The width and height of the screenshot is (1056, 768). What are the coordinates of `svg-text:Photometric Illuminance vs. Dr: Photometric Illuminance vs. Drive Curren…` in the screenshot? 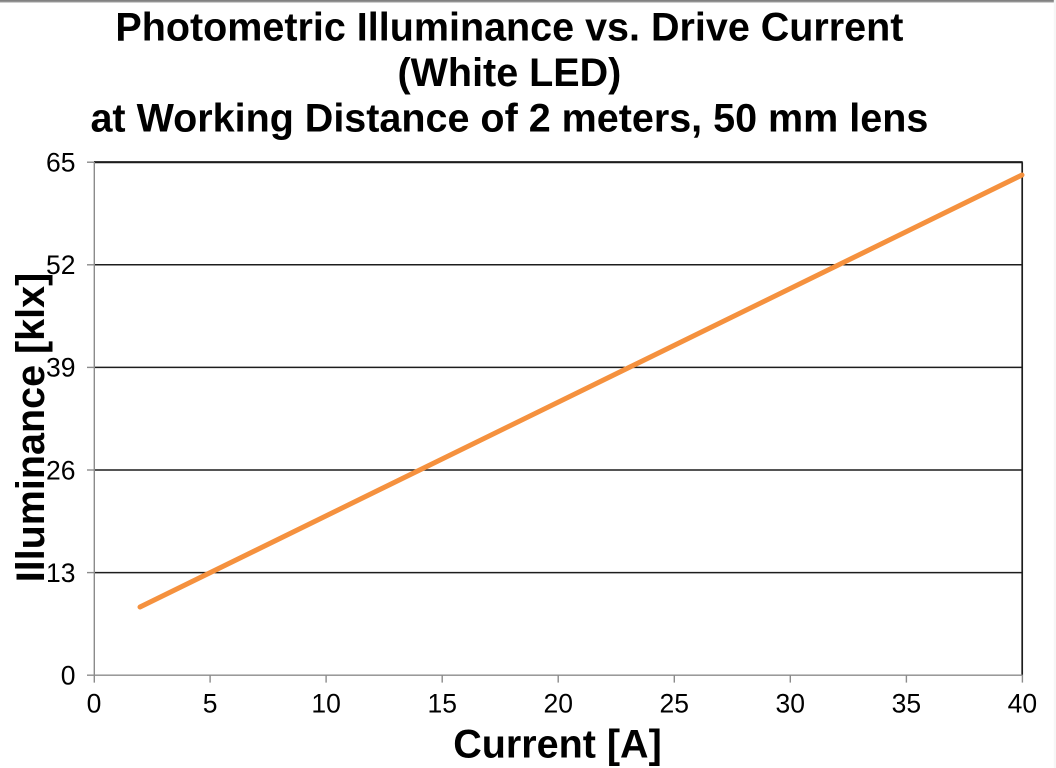 It's located at (509, 28).